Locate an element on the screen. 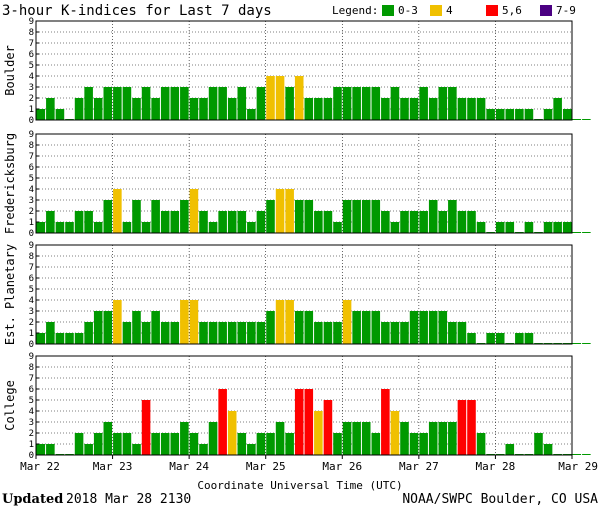  x-tick-label: Mar 28 is located at coordinates (496, 466).